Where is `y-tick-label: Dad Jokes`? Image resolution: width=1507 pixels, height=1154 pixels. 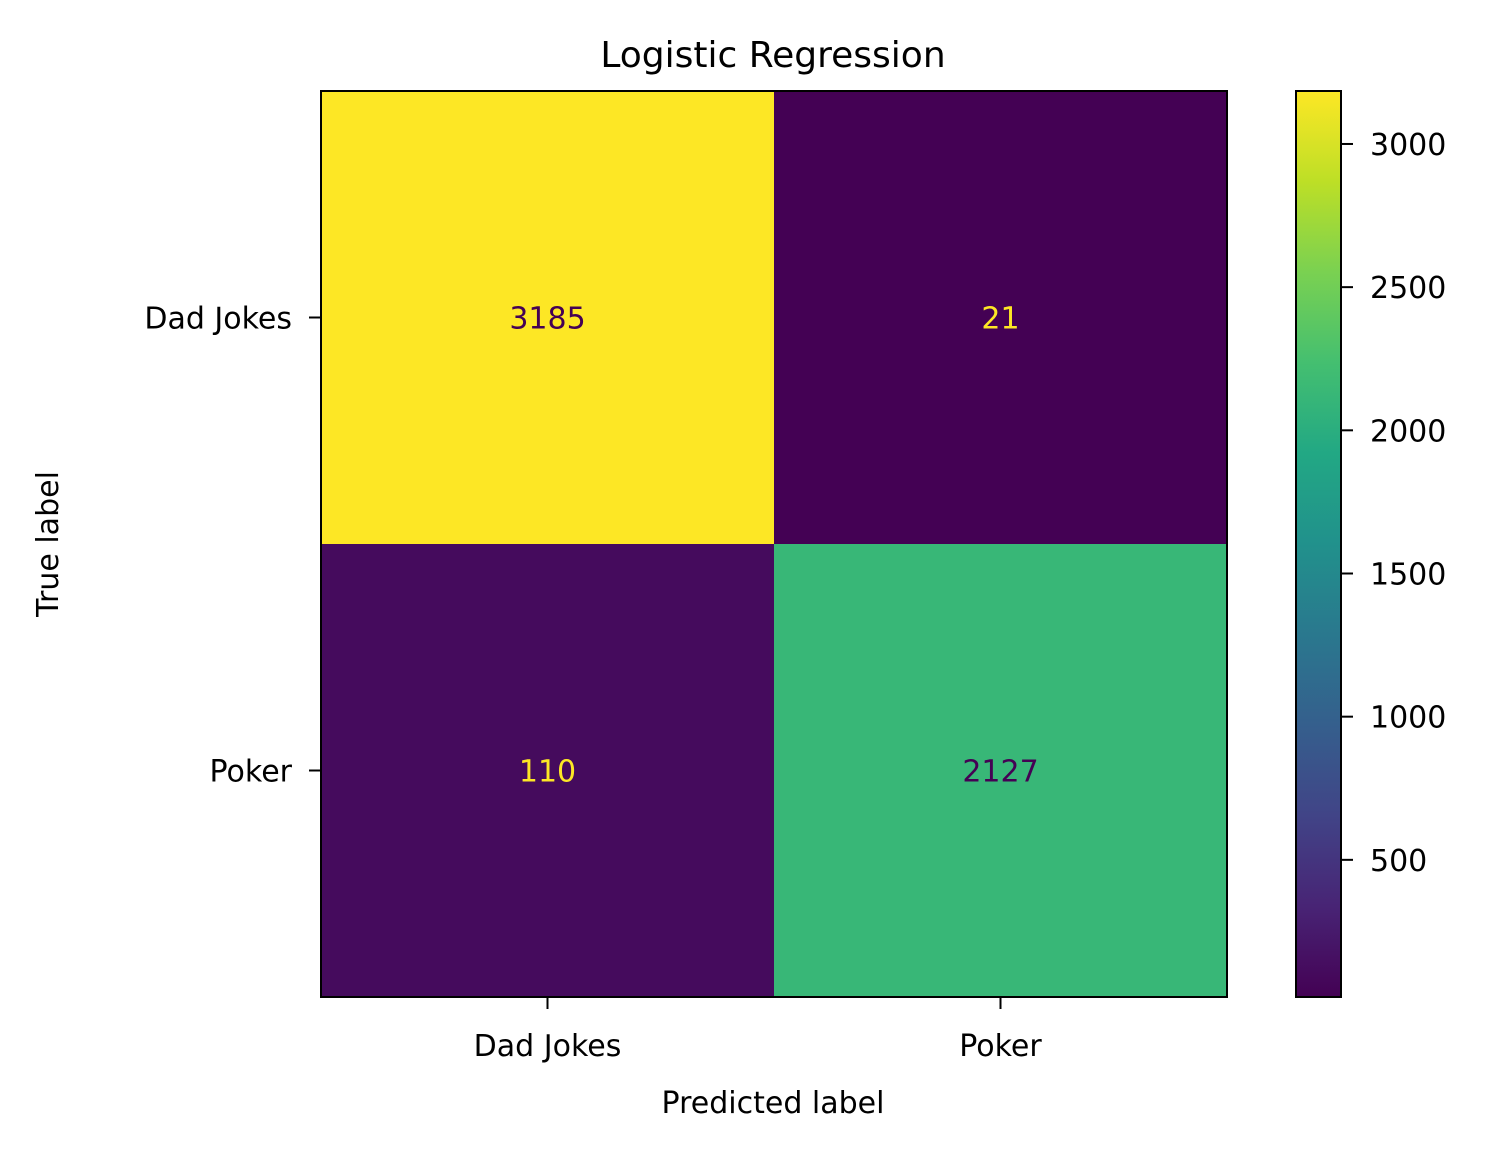 y-tick-label: Dad Jokes is located at coordinates (218, 319).